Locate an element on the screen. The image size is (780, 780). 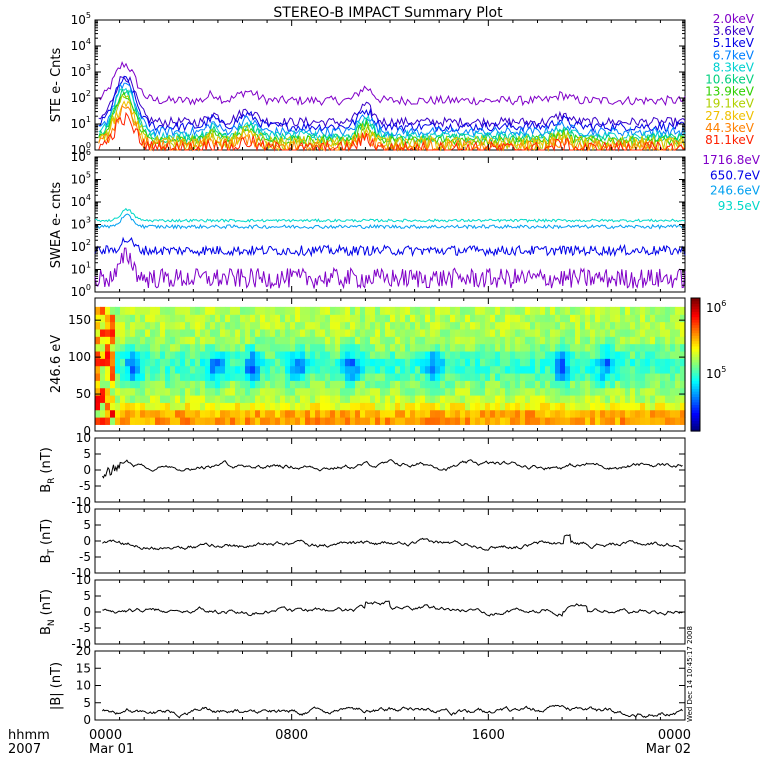
ste-series-line is located at coordinates (392, 119).